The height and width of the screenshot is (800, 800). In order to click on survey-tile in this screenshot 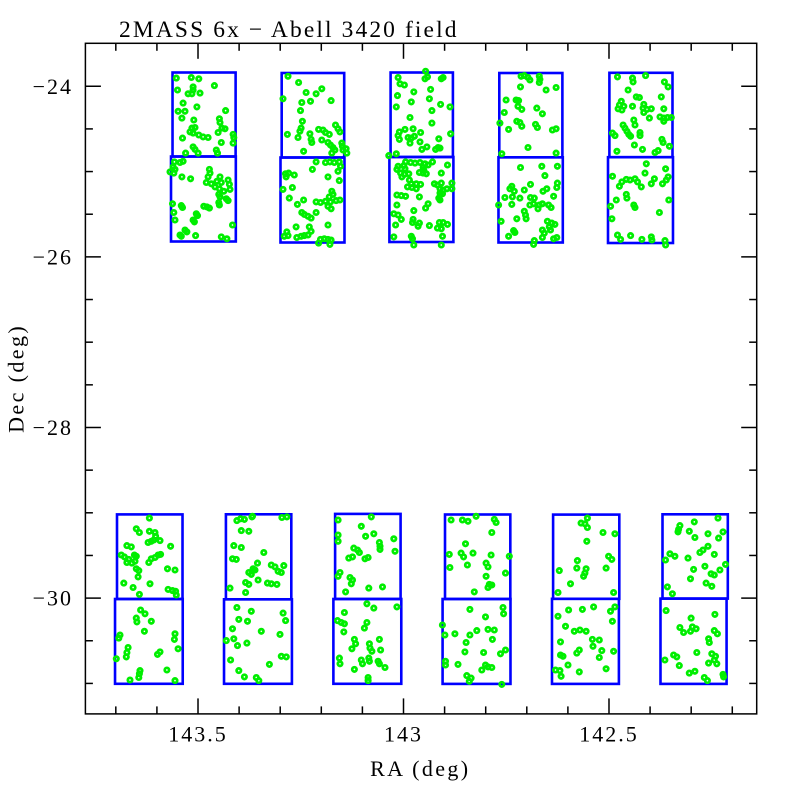, I will do `click(312, 200)`.